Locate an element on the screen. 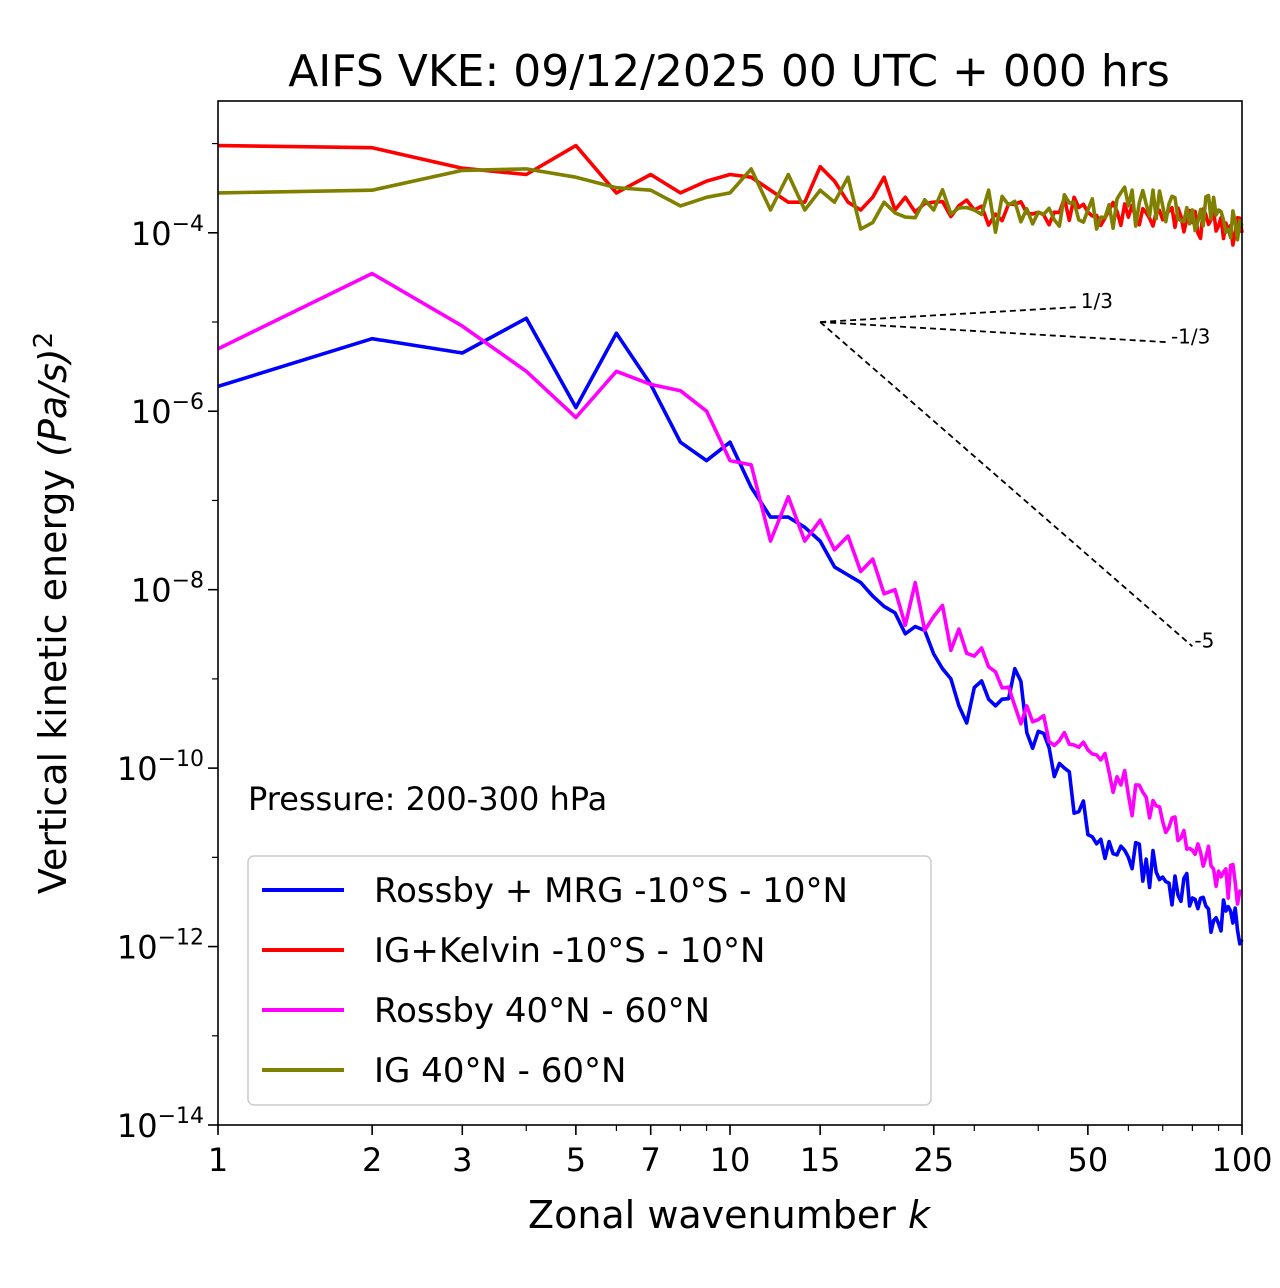  pressure-annotation: Pressure: 200-300 hPa is located at coordinates (427, 799).